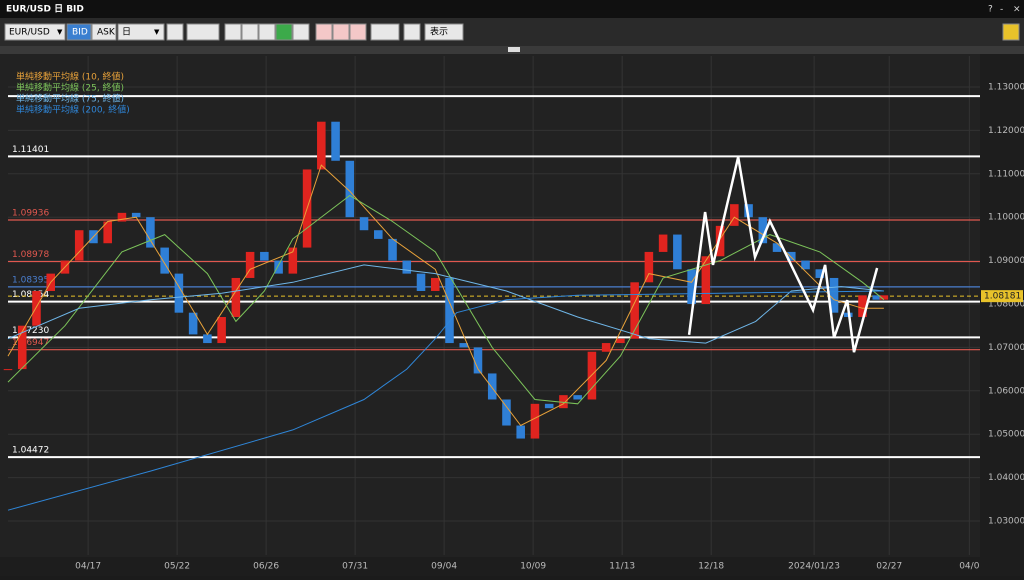  I want to click on current-price-label: 1.08181, so click(1002, 297).